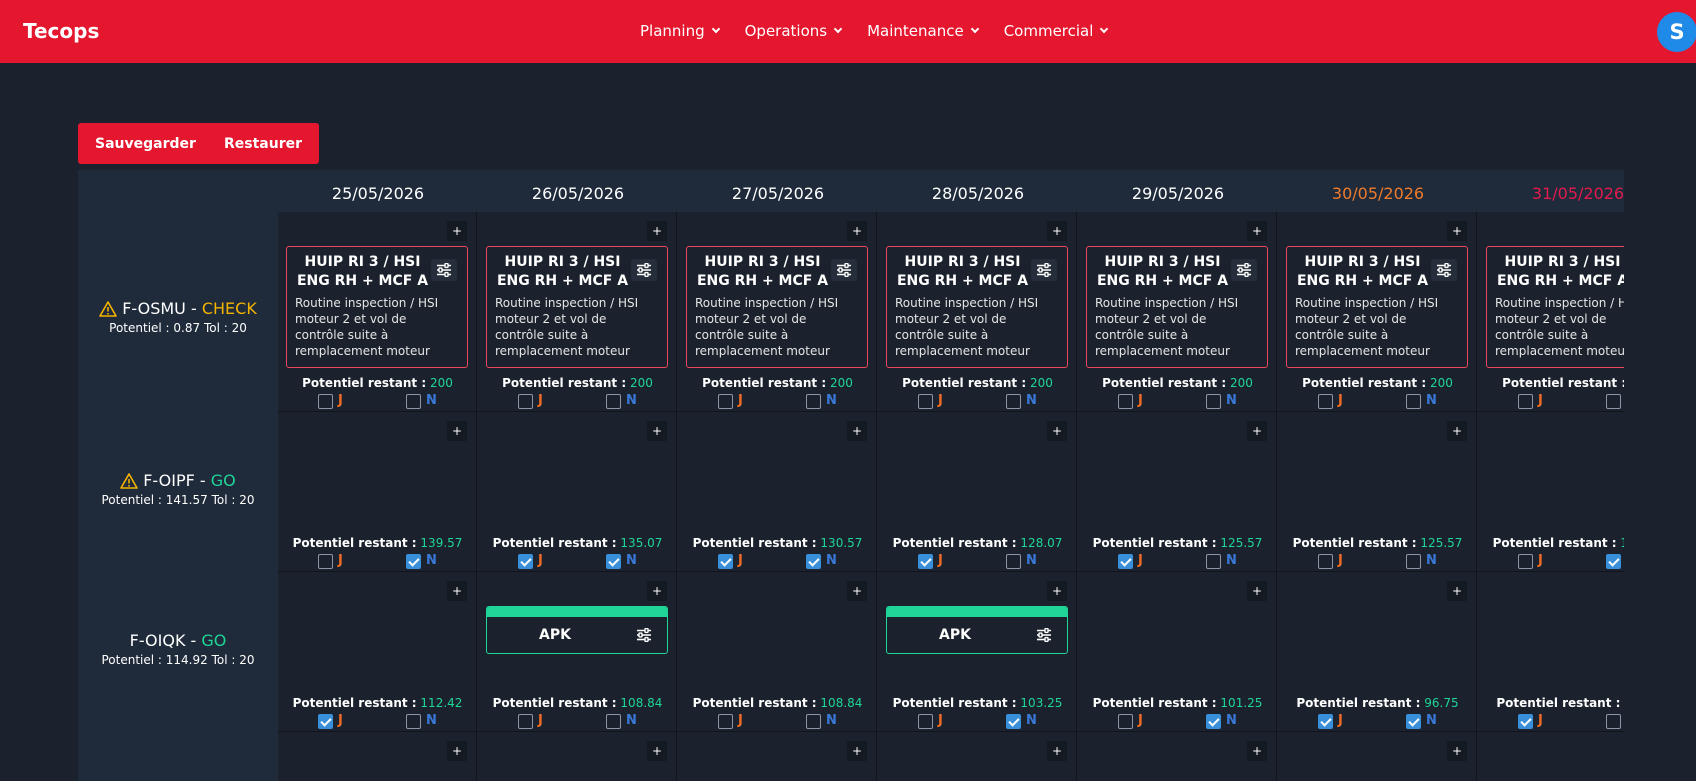 This screenshot has height=781, width=1696. I want to click on potential-remaining-value: 108.84, so click(841, 703).